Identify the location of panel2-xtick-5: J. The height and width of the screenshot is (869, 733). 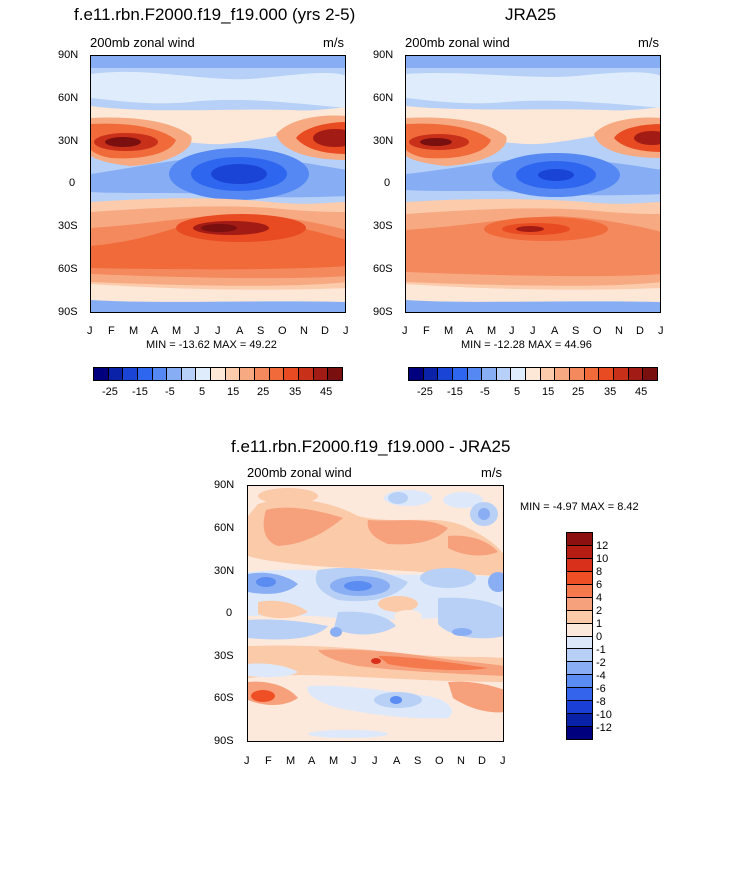
(512, 331).